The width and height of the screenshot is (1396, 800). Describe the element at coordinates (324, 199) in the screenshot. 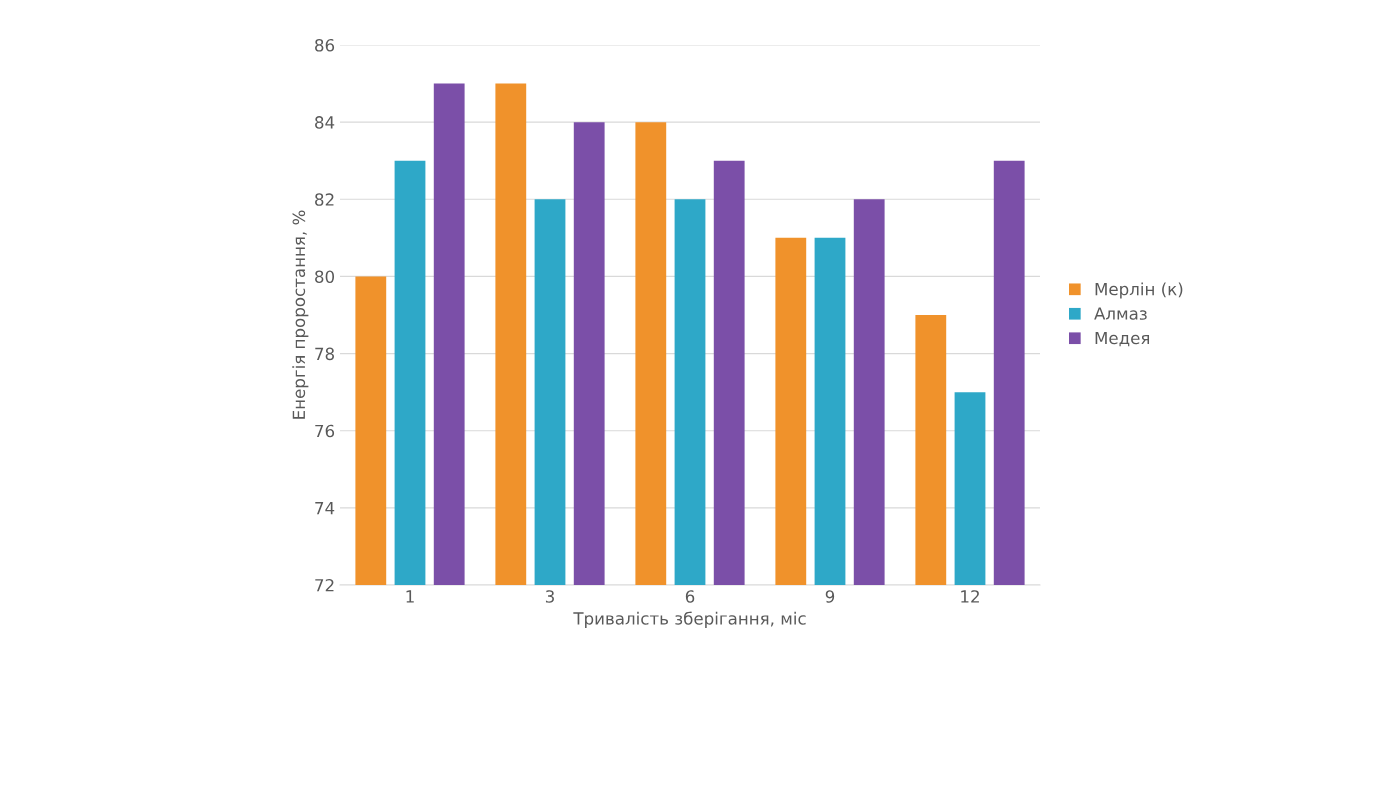

I see `y-tick-label: 82` at that location.